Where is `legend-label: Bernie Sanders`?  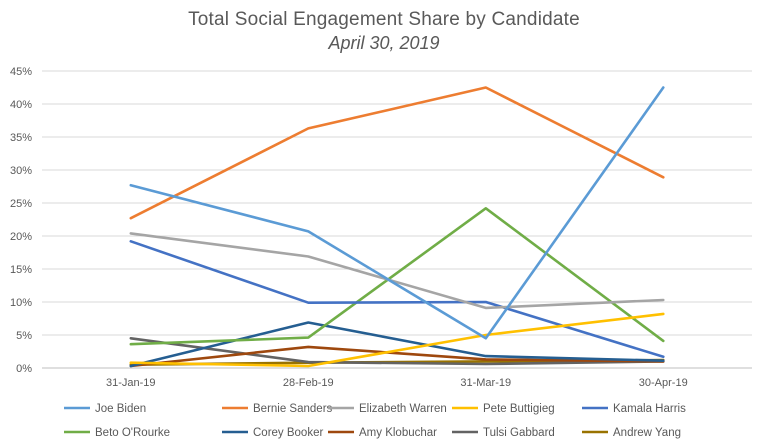 legend-label: Bernie Sanders is located at coordinates (293, 409).